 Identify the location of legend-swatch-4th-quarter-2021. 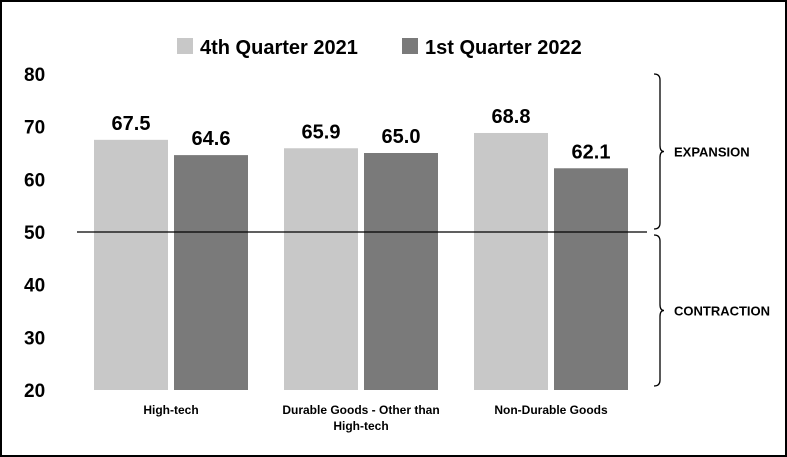
(185, 46).